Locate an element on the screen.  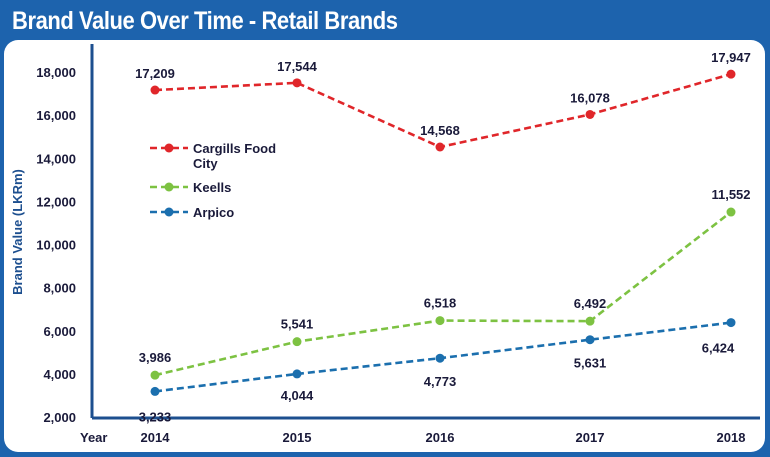
data-label: 3,986 is located at coordinates (155, 357).